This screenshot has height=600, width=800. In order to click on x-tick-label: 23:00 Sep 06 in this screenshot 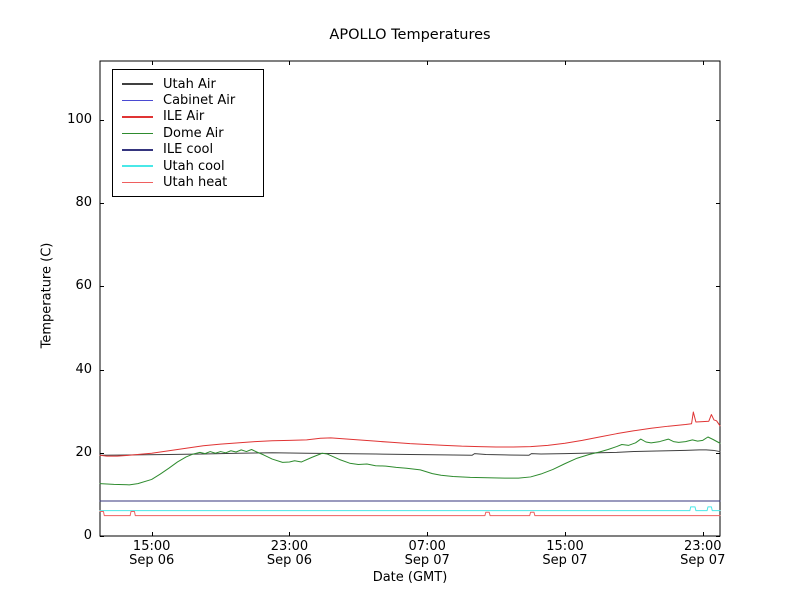, I will do `click(289, 554)`.